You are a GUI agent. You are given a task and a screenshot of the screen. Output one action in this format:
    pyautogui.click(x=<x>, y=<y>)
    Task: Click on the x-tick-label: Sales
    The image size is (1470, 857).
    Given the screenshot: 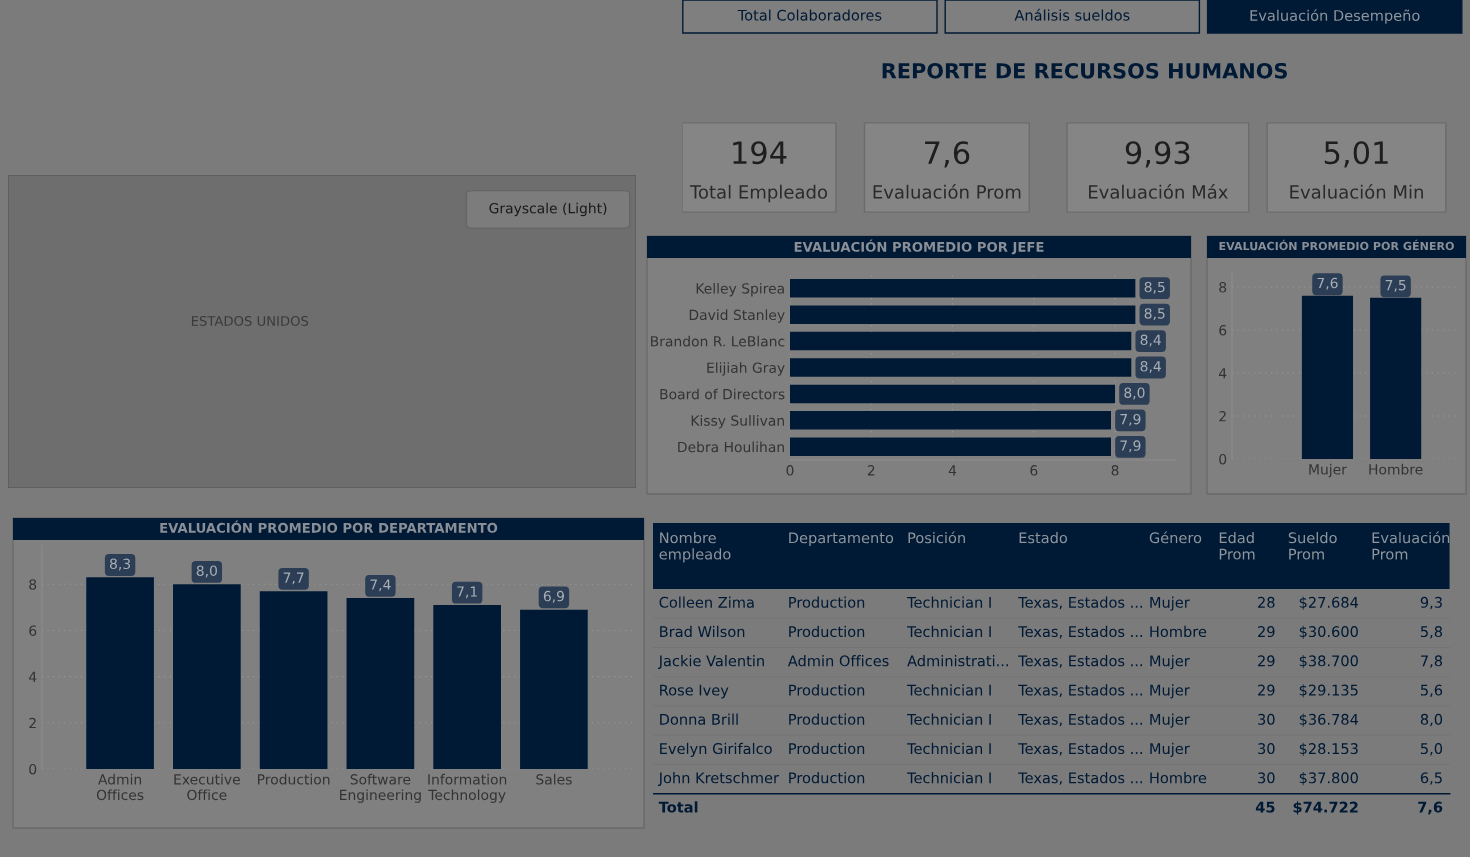 What is the action you would take?
    pyautogui.click(x=554, y=779)
    